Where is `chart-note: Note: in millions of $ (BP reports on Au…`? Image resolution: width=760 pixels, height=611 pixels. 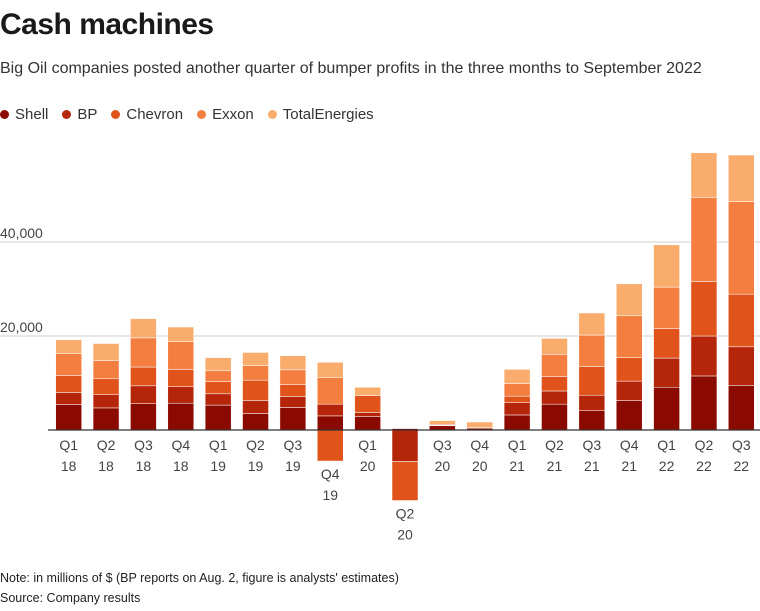
chart-note: Note: in millions of $ (BP reports on Au… is located at coordinates (199, 578).